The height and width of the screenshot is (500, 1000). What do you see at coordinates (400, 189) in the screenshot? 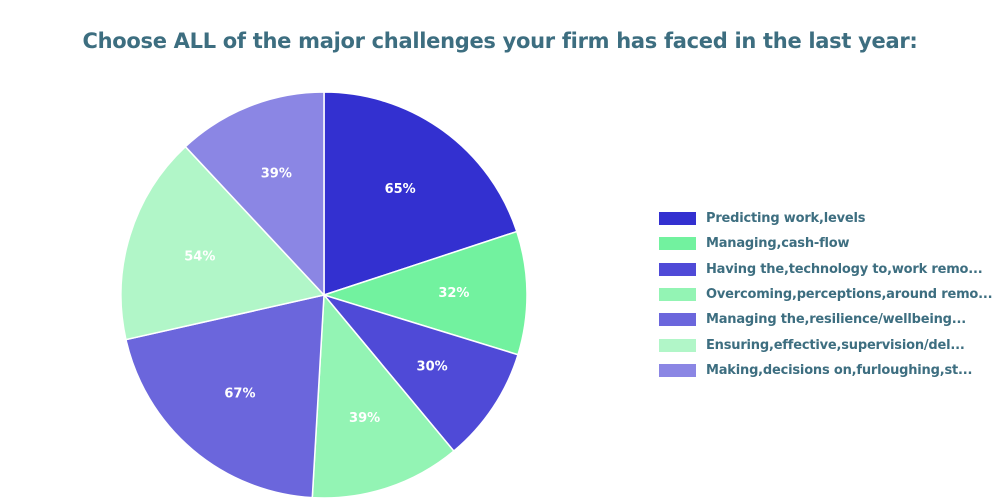
I see `slice-value-label: 65%` at bounding box center [400, 189].